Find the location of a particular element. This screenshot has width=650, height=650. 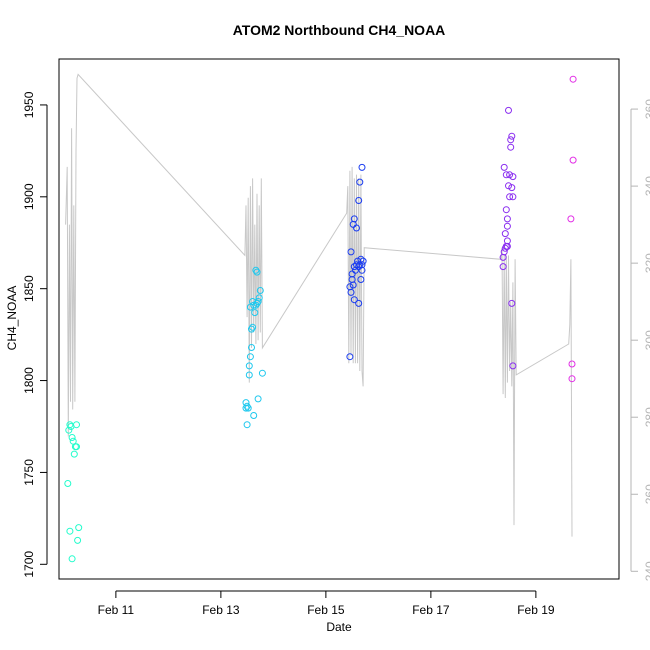

y-tick-label: 1750 is located at coordinates (29, 472).